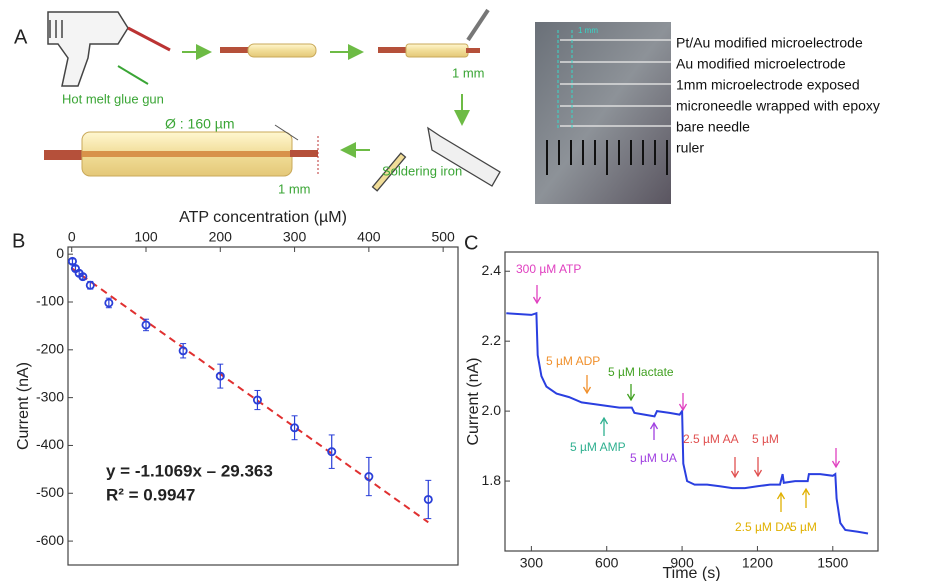 The width and height of the screenshot is (931, 581). What do you see at coordinates (653, 458) in the screenshot?
I see `annotation: 5 µM UA` at bounding box center [653, 458].